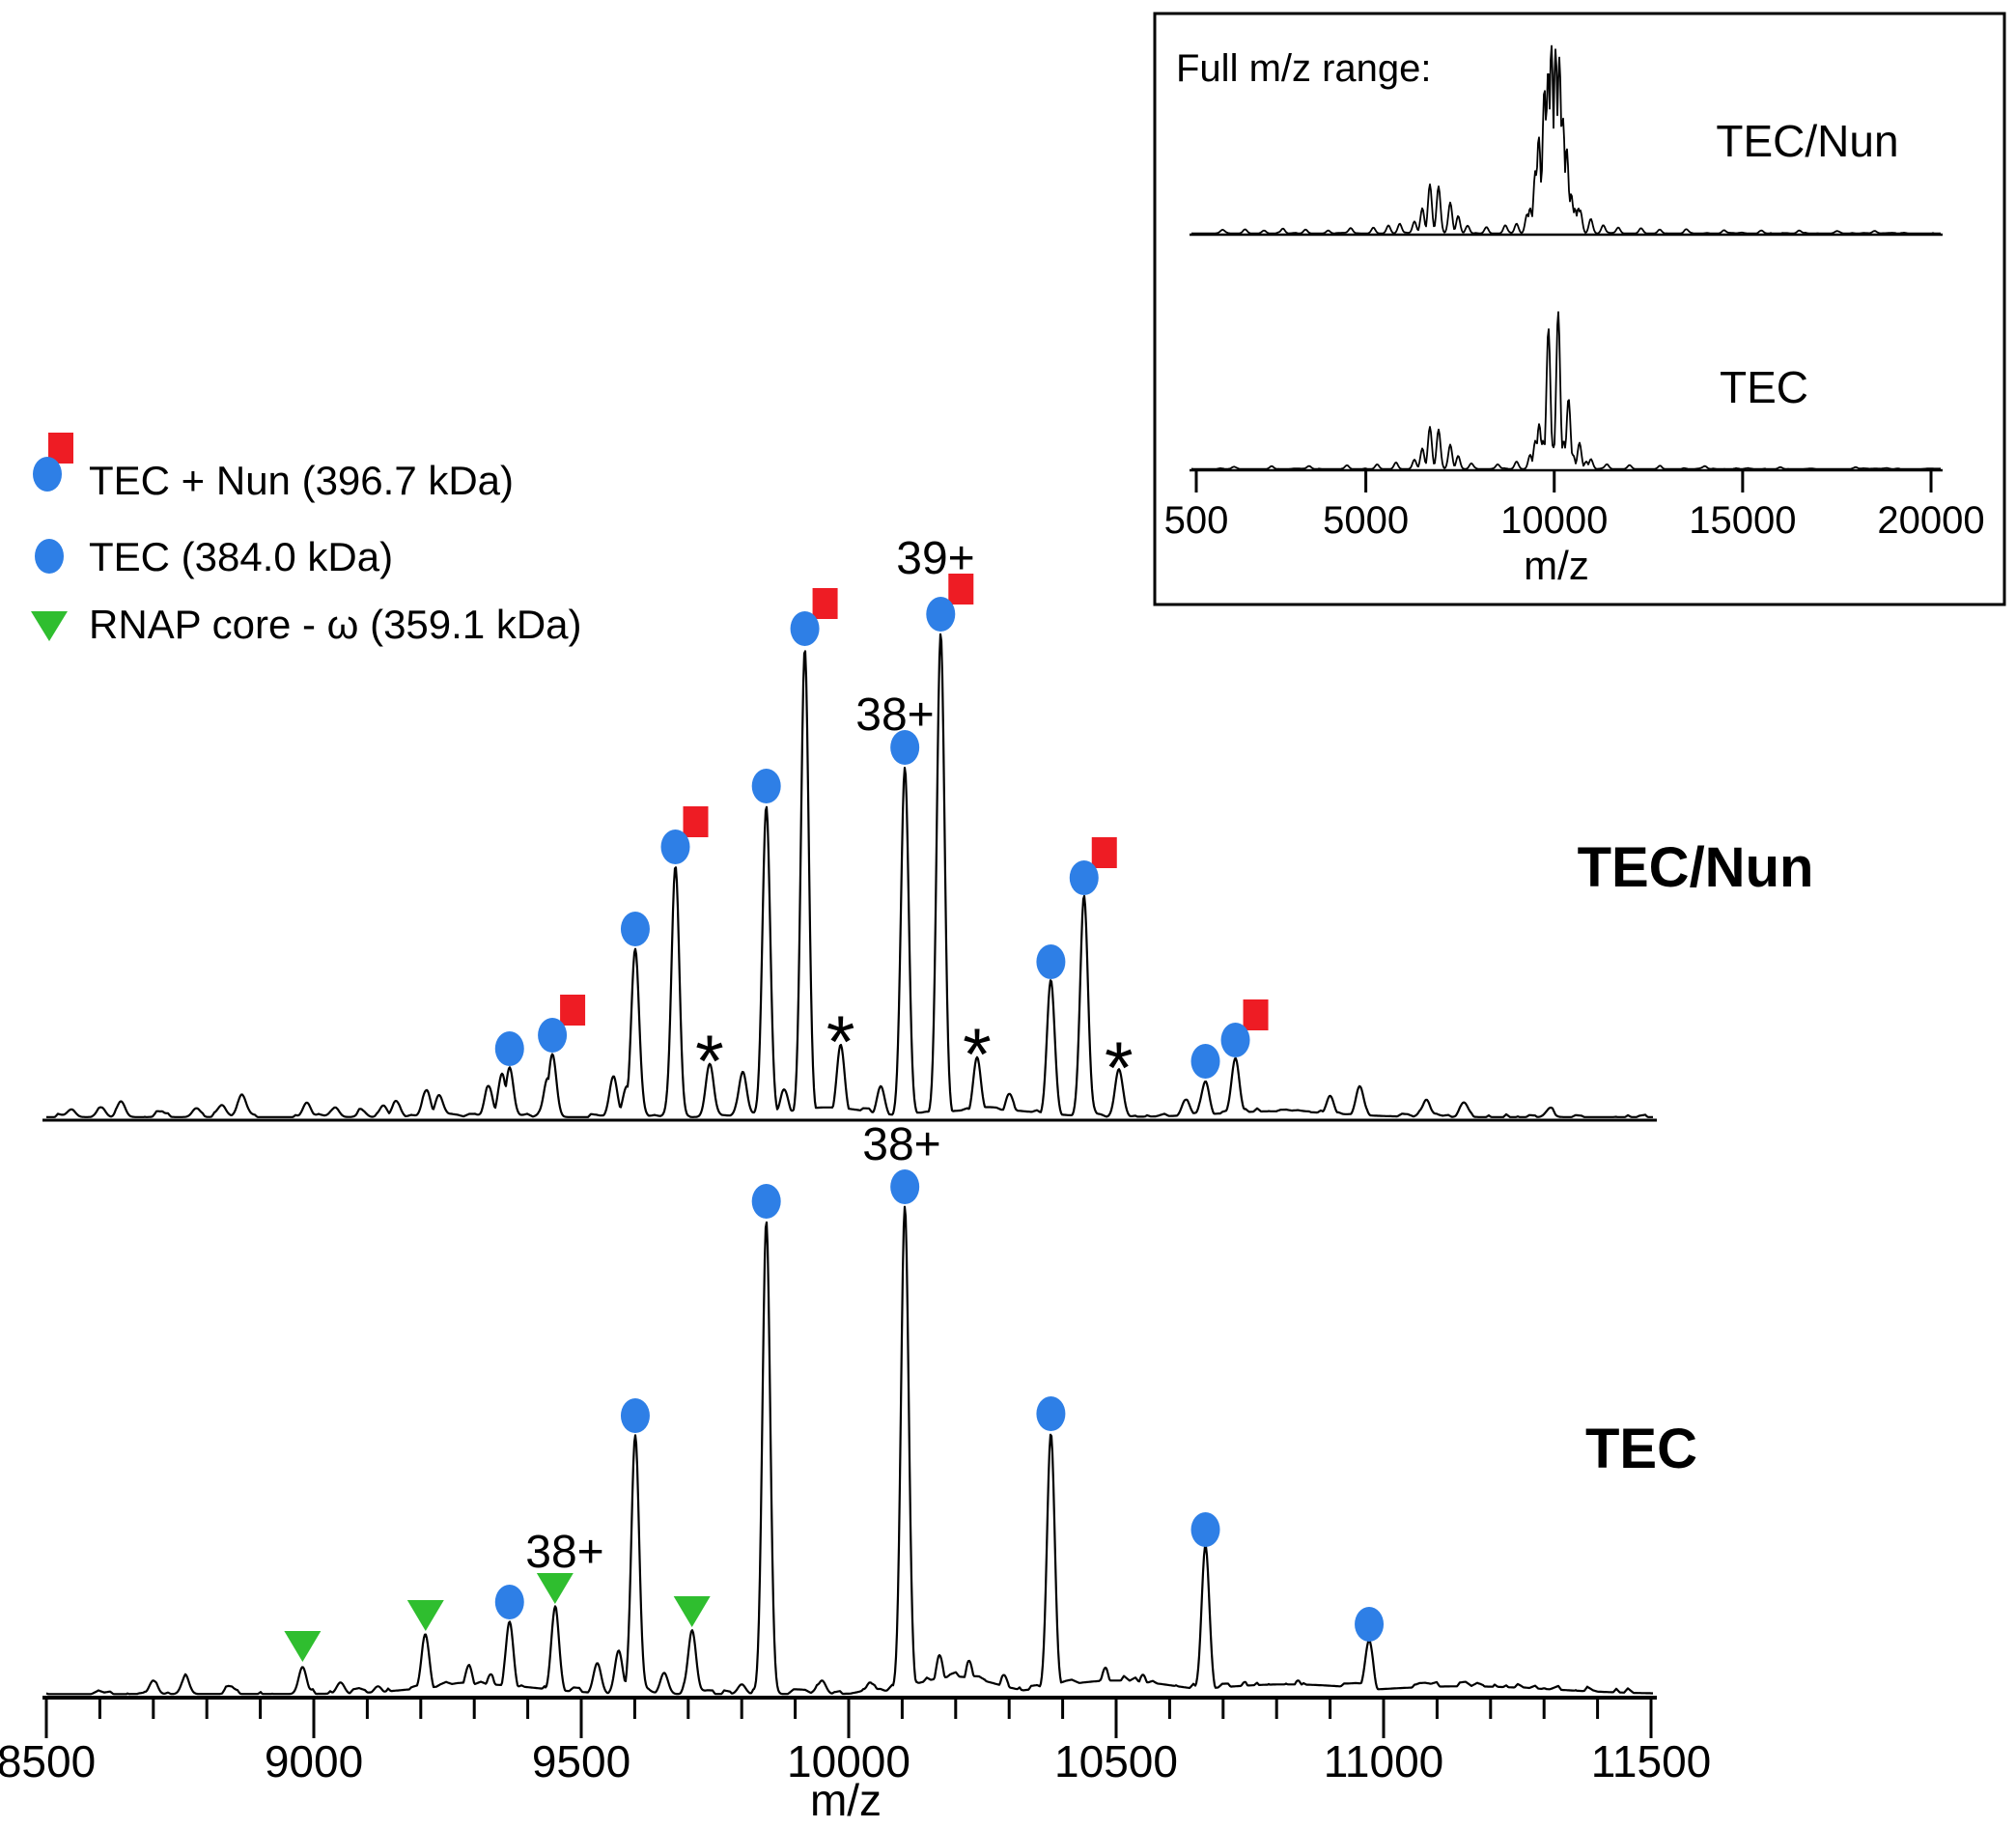 The height and width of the screenshot is (1828, 2016). I want to click on legend-item-rnap-core: RNAP core - ω (359.1 kDa), so click(307, 624).